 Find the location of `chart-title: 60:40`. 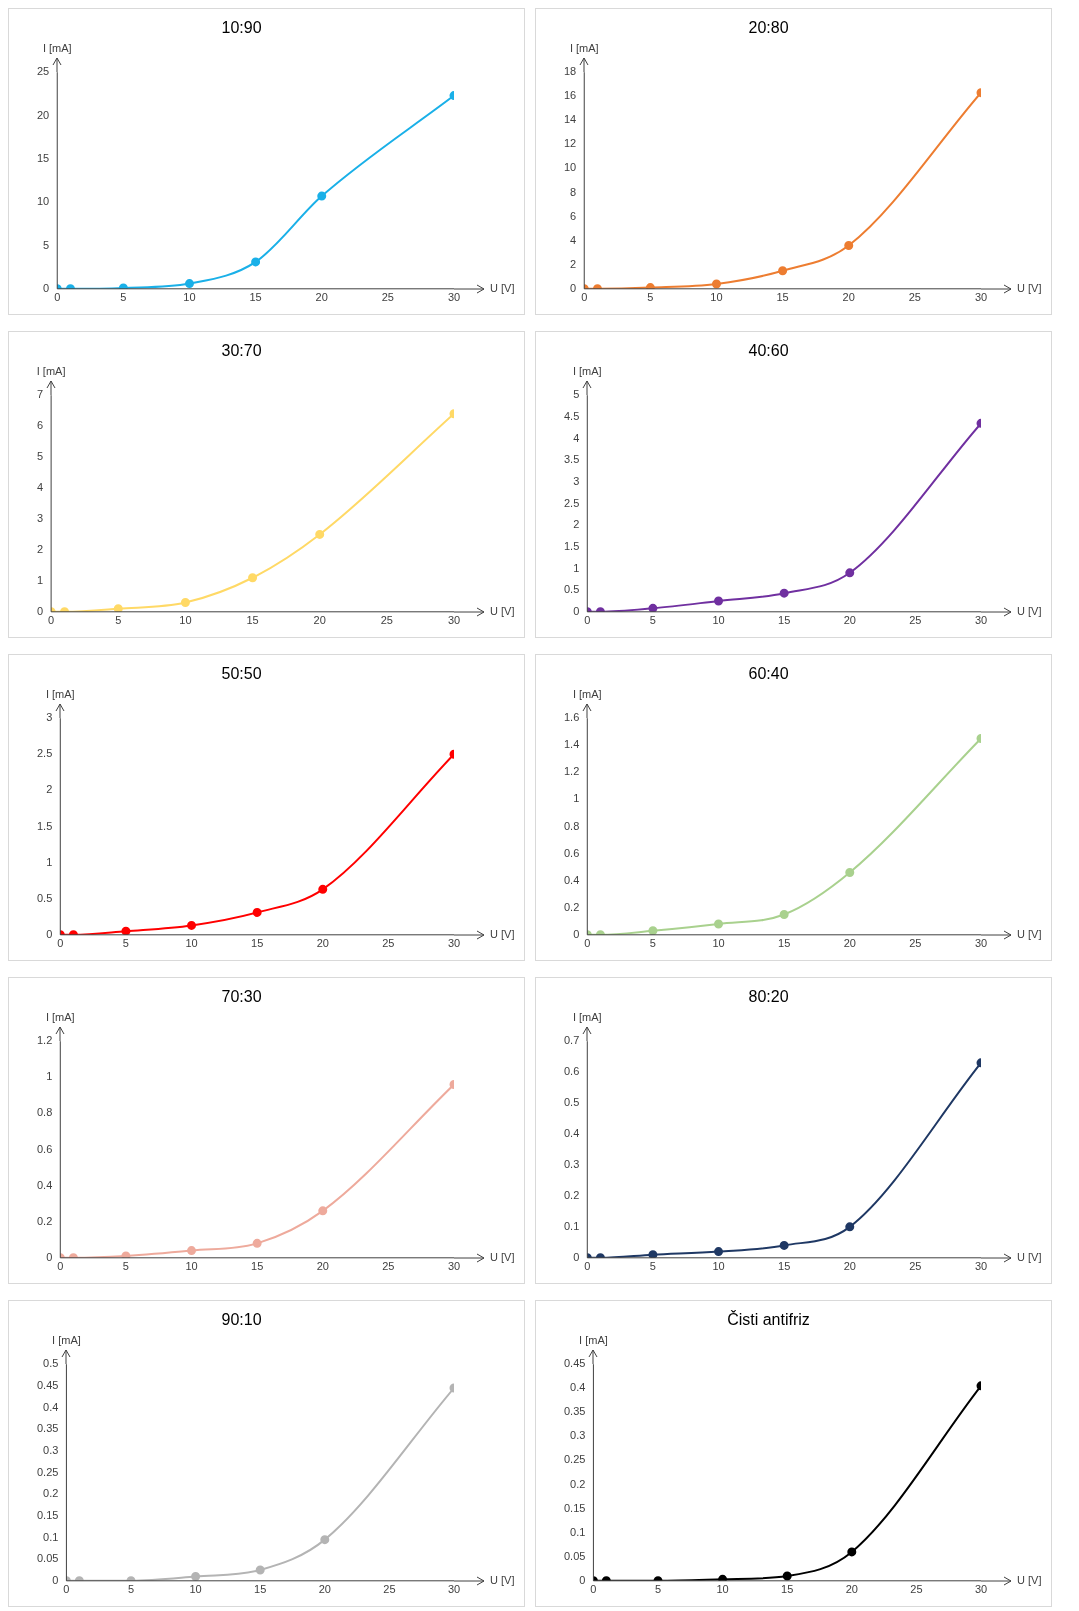

chart-title: 60:40 is located at coordinates (768, 674).